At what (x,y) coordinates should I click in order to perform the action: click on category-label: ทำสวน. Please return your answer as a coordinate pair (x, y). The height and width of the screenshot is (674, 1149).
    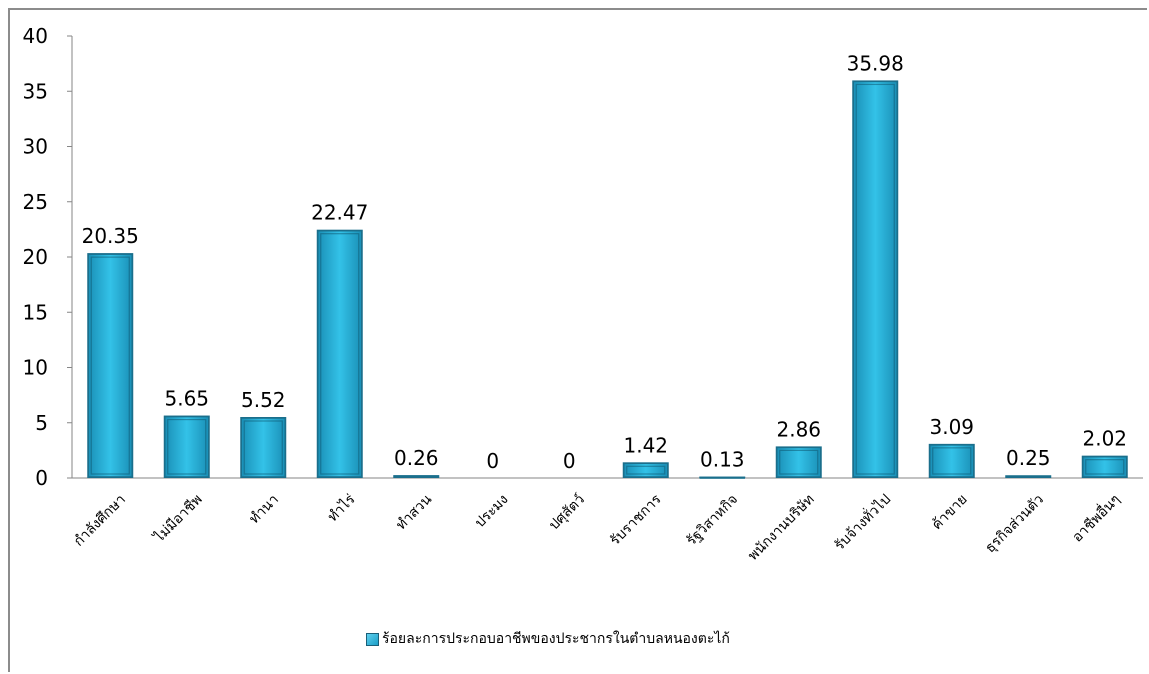
    Looking at the image, I should click on (414, 512).